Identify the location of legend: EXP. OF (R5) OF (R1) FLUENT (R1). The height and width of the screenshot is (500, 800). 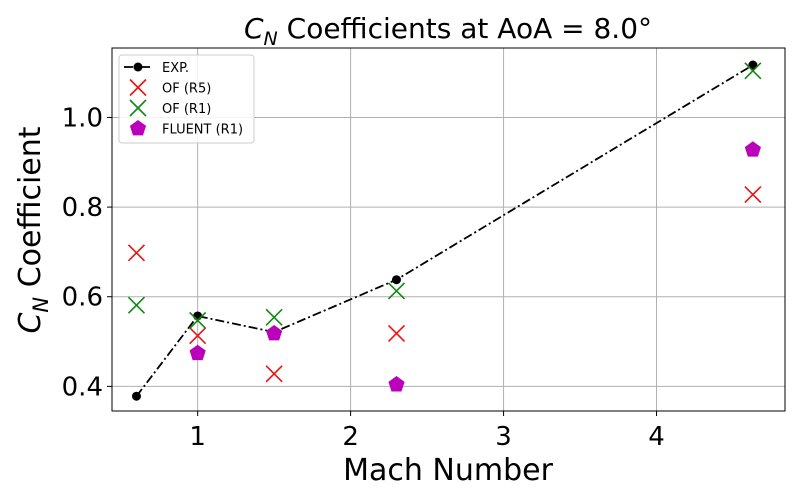
(186, 99).